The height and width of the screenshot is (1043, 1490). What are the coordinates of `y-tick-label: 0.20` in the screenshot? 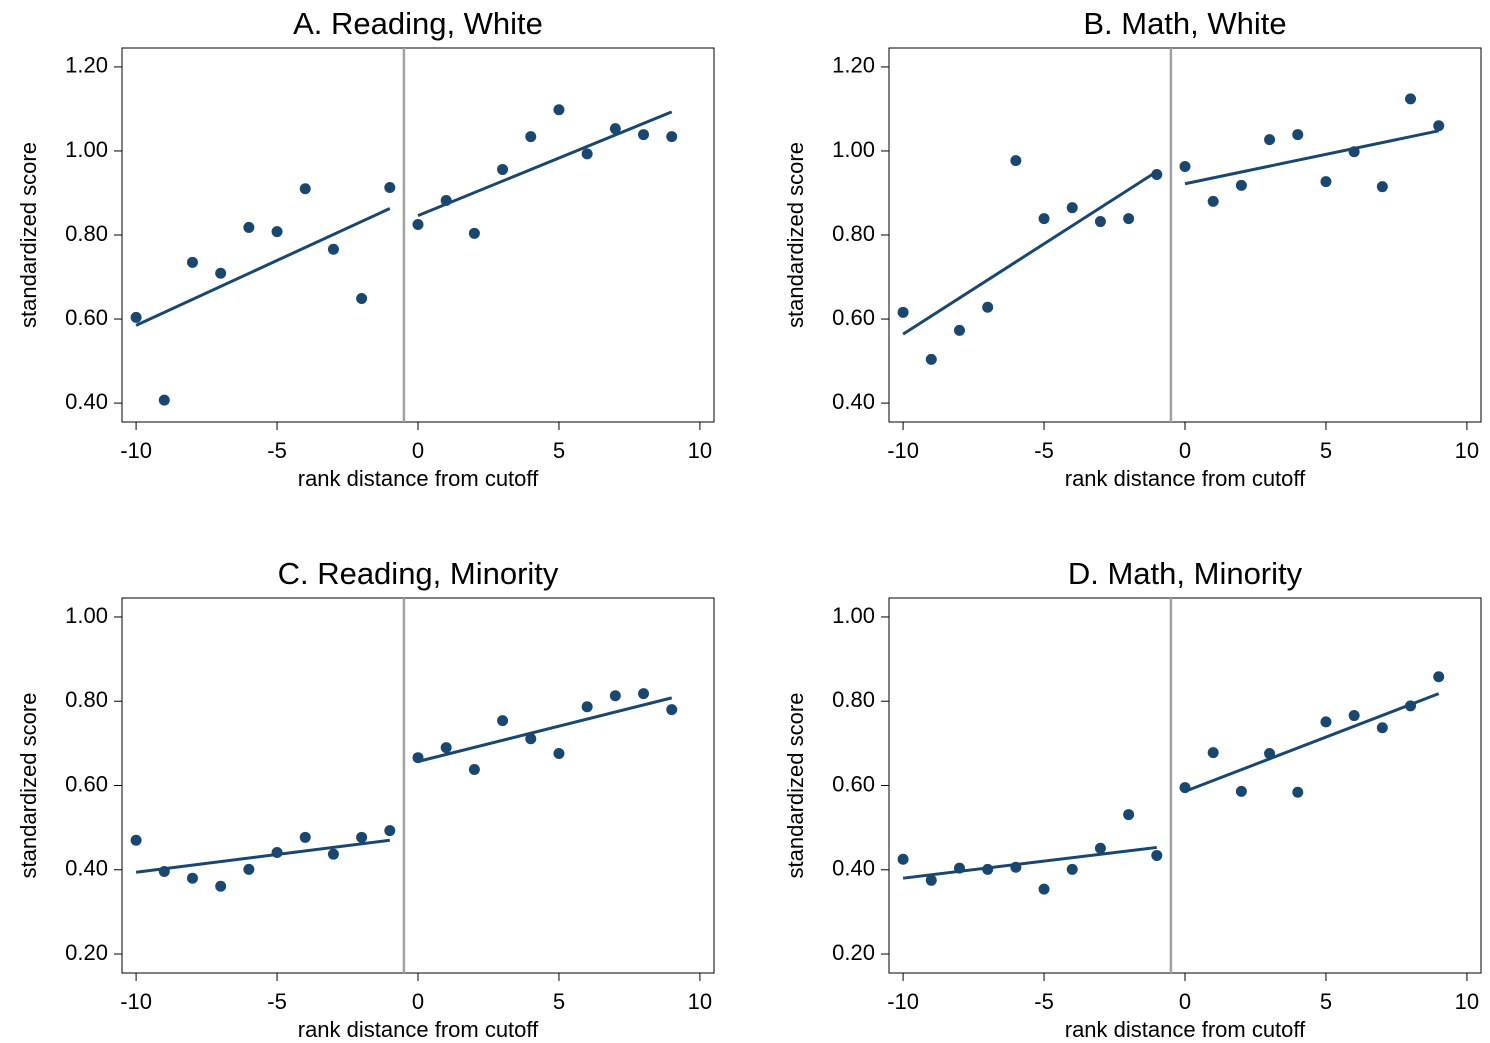 It's located at (86, 952).